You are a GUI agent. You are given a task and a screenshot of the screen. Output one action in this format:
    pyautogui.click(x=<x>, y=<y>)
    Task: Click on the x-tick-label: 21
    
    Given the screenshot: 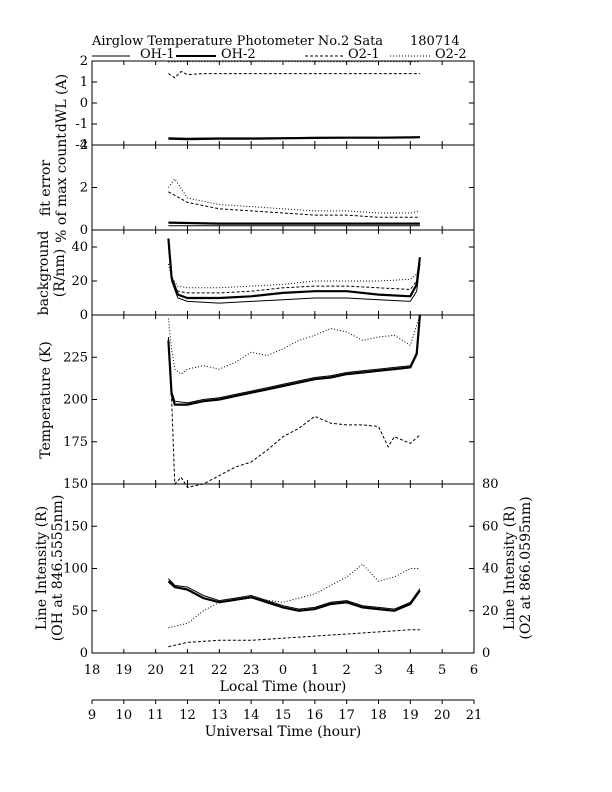 What is the action you would take?
    pyautogui.click(x=187, y=670)
    